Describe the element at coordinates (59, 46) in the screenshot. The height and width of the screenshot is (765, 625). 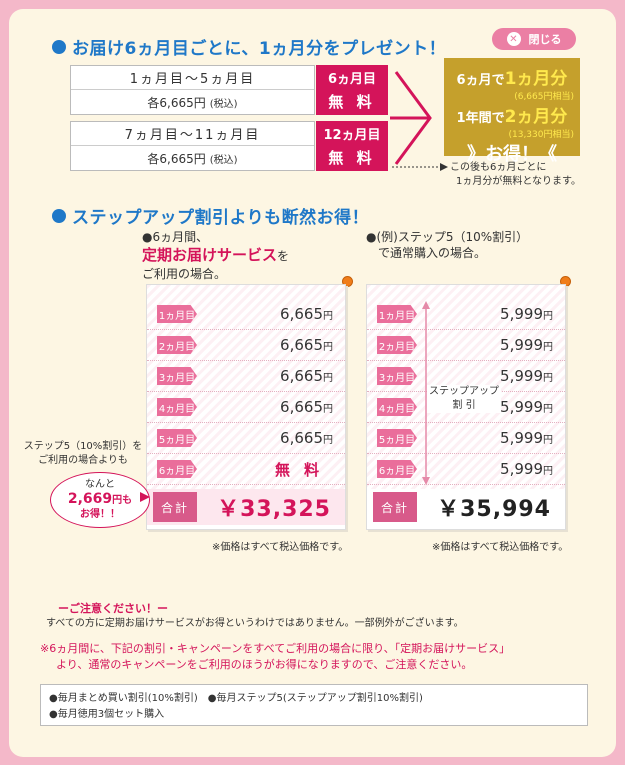
I see `bullet-icon` at that location.